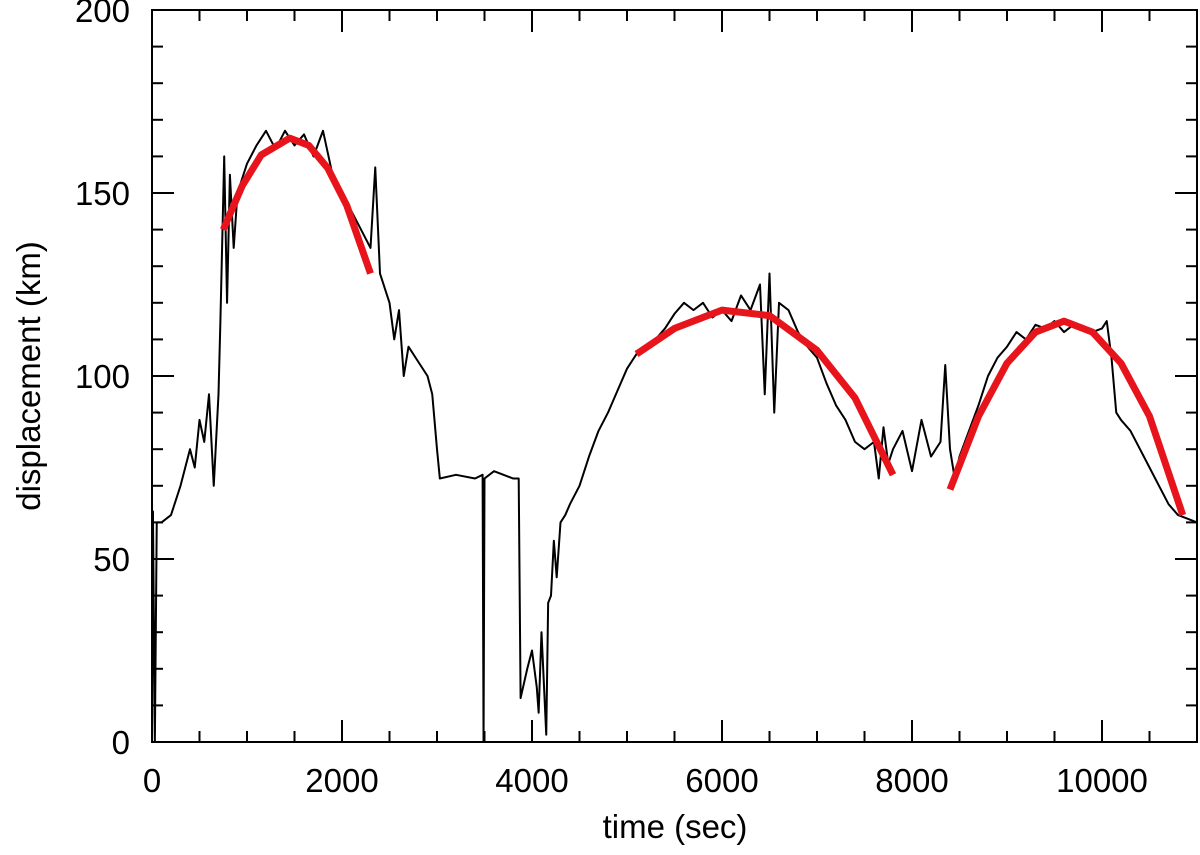 The height and width of the screenshot is (855, 1200). Describe the element at coordinates (341, 780) in the screenshot. I see `x-tick-label: 2000` at that location.